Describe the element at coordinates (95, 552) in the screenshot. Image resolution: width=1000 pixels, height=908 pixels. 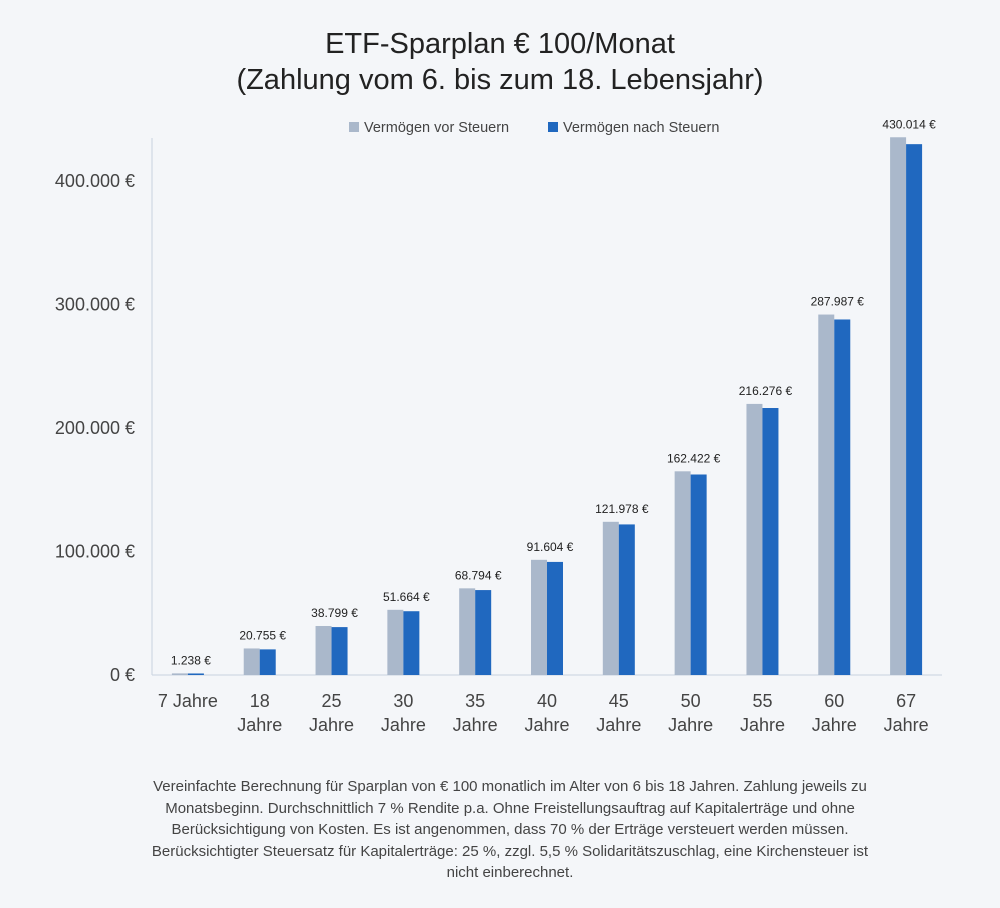
I see `y-tick-label: 100.000 €` at that location.